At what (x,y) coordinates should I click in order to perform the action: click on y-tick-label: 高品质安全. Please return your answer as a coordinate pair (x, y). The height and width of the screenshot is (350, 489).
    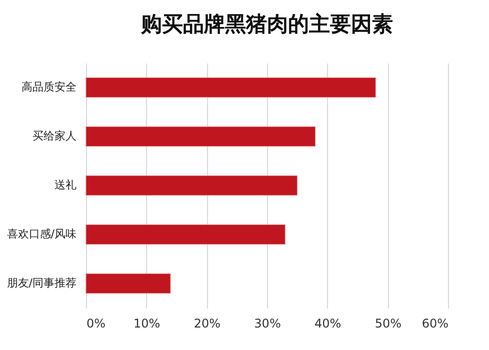
    Looking at the image, I should click on (49, 87).